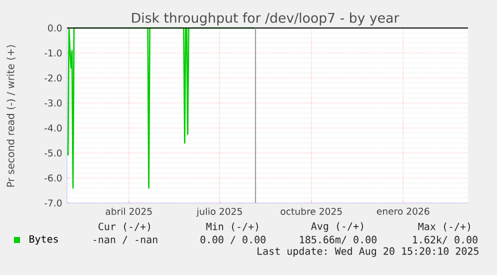 This screenshot has width=497, height=275. Describe the element at coordinates (53, 78) in the screenshot. I see `y-tick-label: -2.0` at that location.